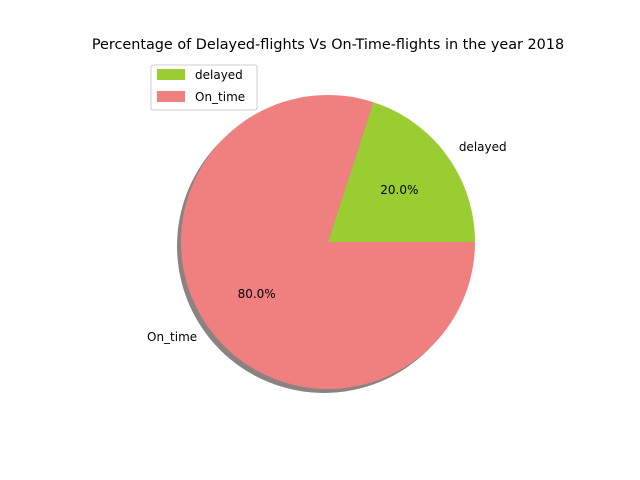 Image resolution: width=640 pixels, height=480 pixels. What do you see at coordinates (483, 147) in the screenshot?
I see `slice-label-delayed: delayed` at bounding box center [483, 147].